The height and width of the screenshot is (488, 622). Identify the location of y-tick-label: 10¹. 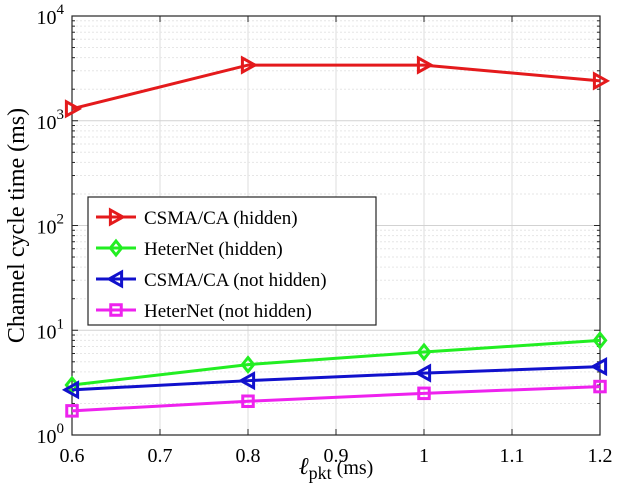
(51, 329).